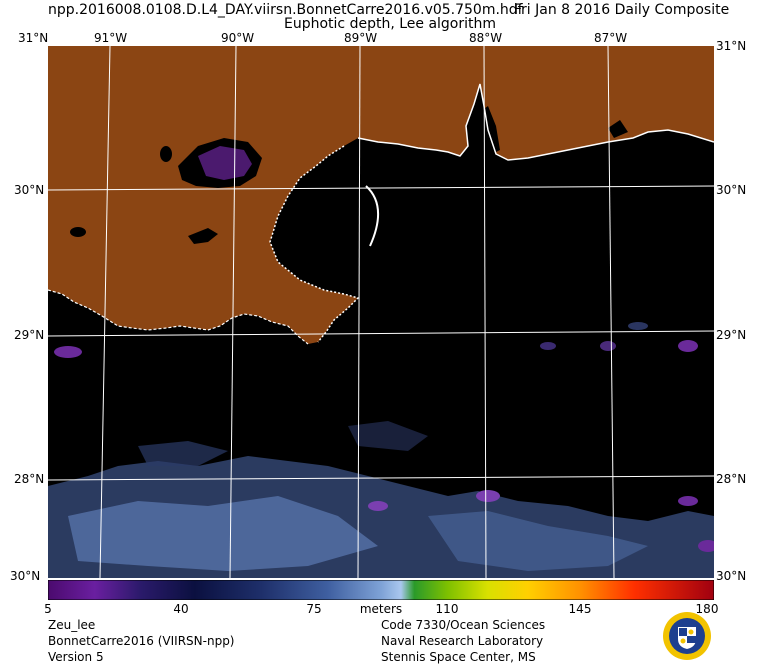  Describe the element at coordinates (731, 576) in the screenshot. I see `lat-label-bottom-right: 30°N` at that location.